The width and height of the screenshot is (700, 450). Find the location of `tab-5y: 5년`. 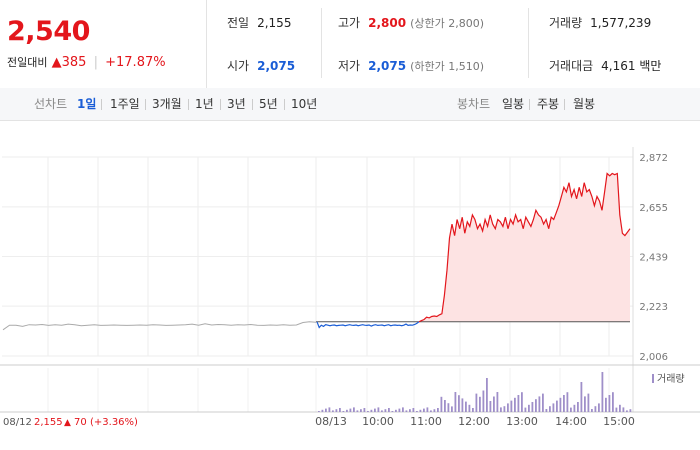

tab-5y: 5년 is located at coordinates (268, 104).